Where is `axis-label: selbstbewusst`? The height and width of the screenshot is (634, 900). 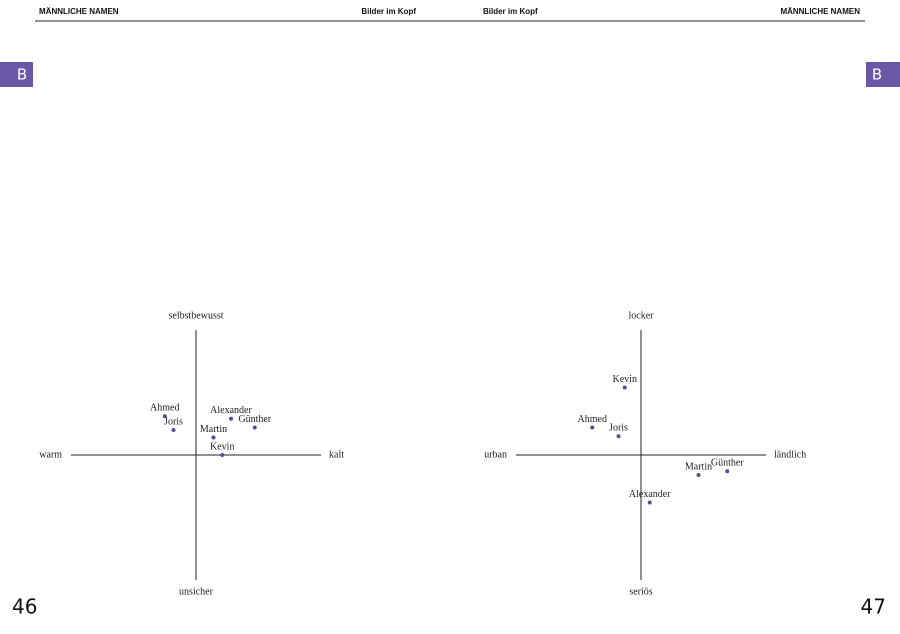
axis-label: selbstbewusst is located at coordinates (196, 315).